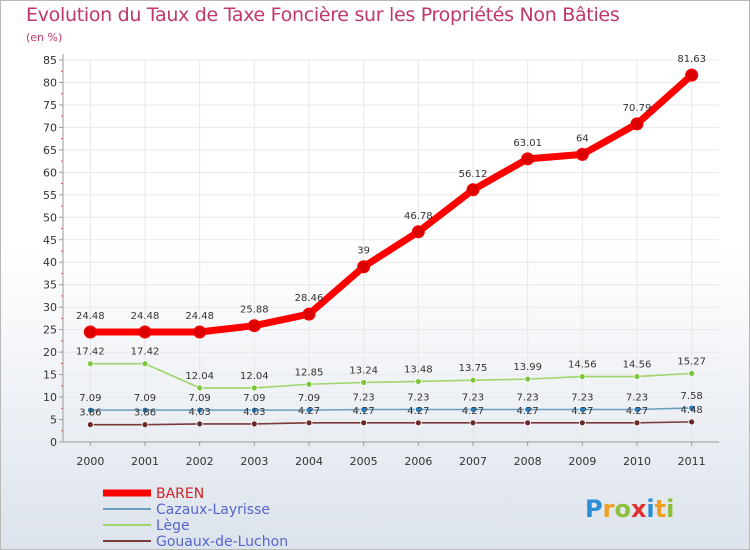 Image resolution: width=750 pixels, height=550 pixels. Describe the element at coordinates (50, 172) in the screenshot. I see `y-tick-label: 60` at that location.